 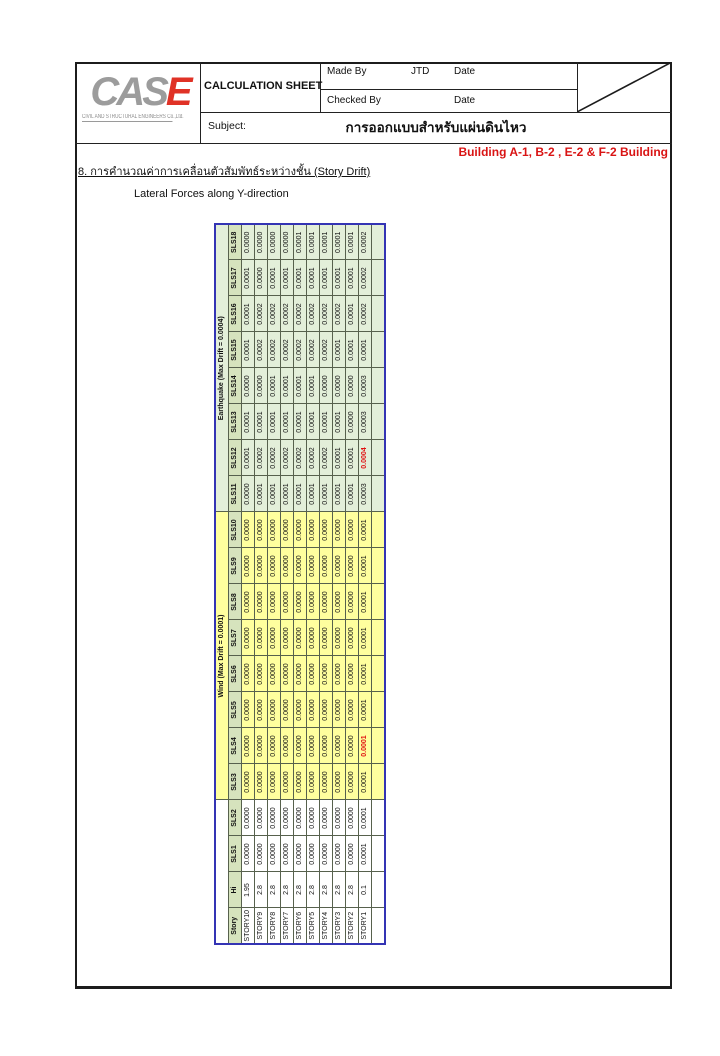 What do you see at coordinates (465, 71) in the screenshot?
I see `date-label-1: Date` at bounding box center [465, 71].